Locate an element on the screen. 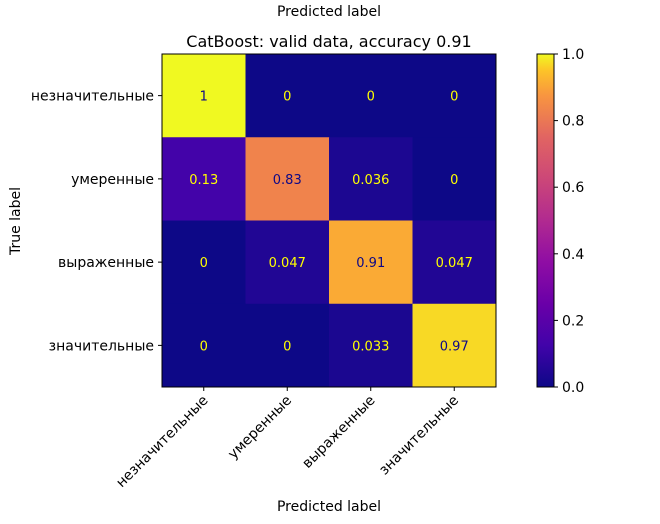  cell-value-label: 0.83 is located at coordinates (287, 180).